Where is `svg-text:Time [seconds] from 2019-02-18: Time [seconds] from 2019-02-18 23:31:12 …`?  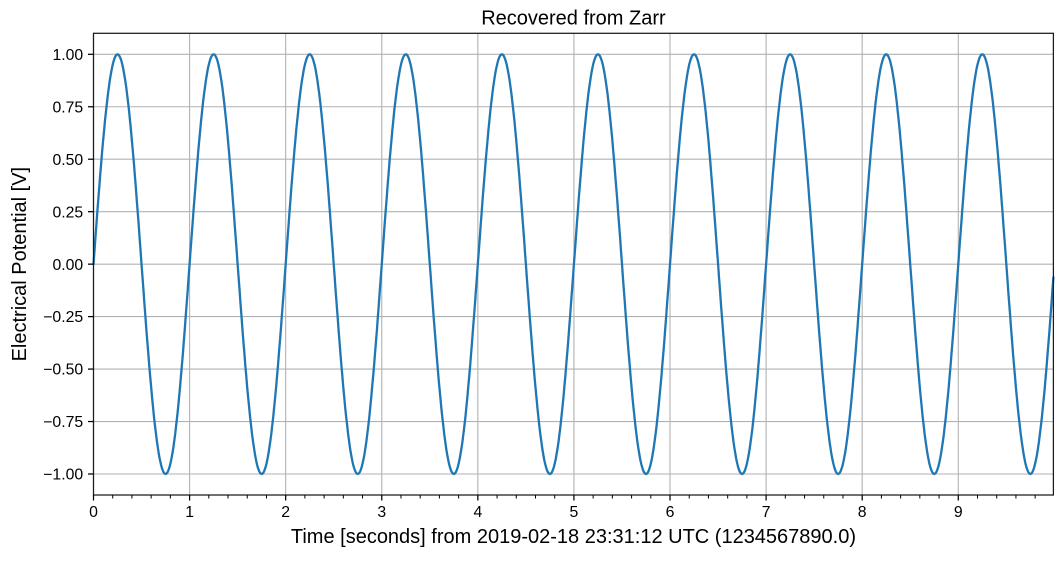
svg-text:Time [seconds] from 2019-02-18: Time [seconds] from 2019-02-18 23:31:12 … is located at coordinates (573, 537).